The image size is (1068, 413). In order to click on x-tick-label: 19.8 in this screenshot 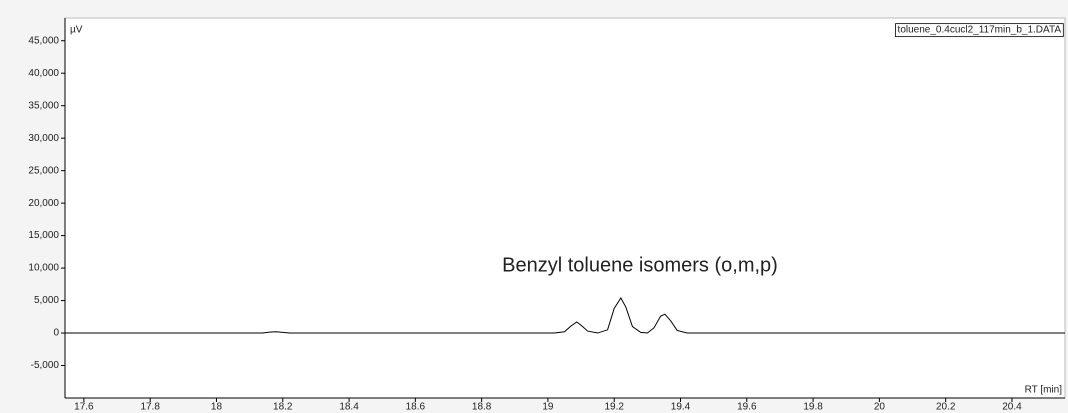, I will do `click(813, 407)`.